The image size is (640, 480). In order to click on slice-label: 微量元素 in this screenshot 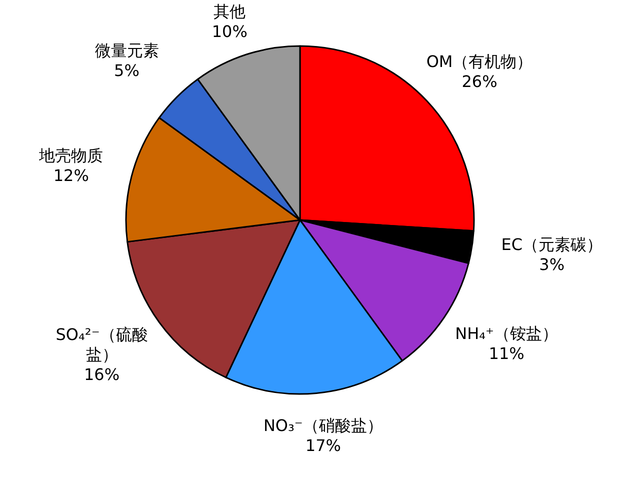, I will do `click(127, 50)`.